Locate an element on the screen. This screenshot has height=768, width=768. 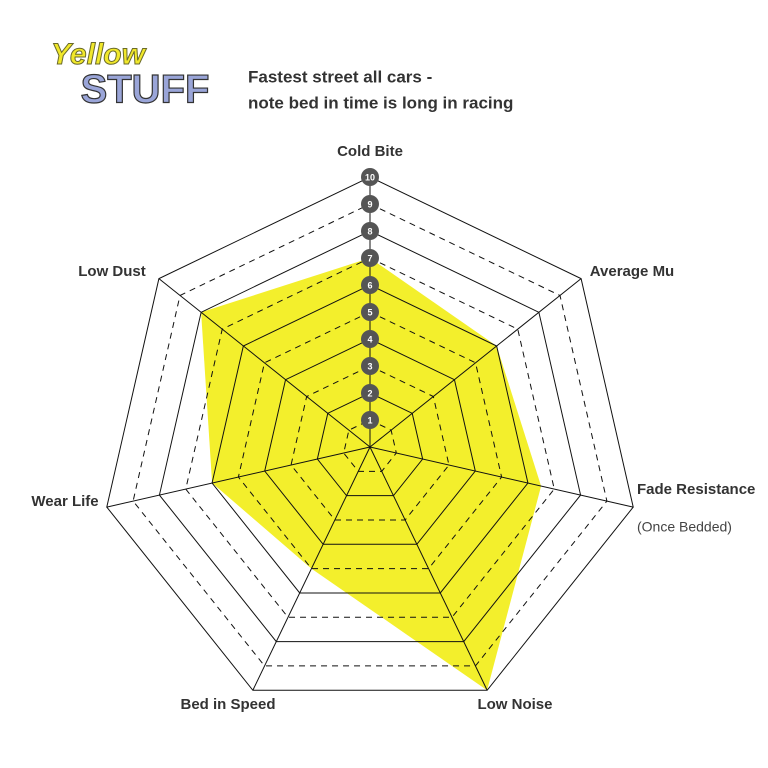
tick-label: 6 is located at coordinates (369, 285).